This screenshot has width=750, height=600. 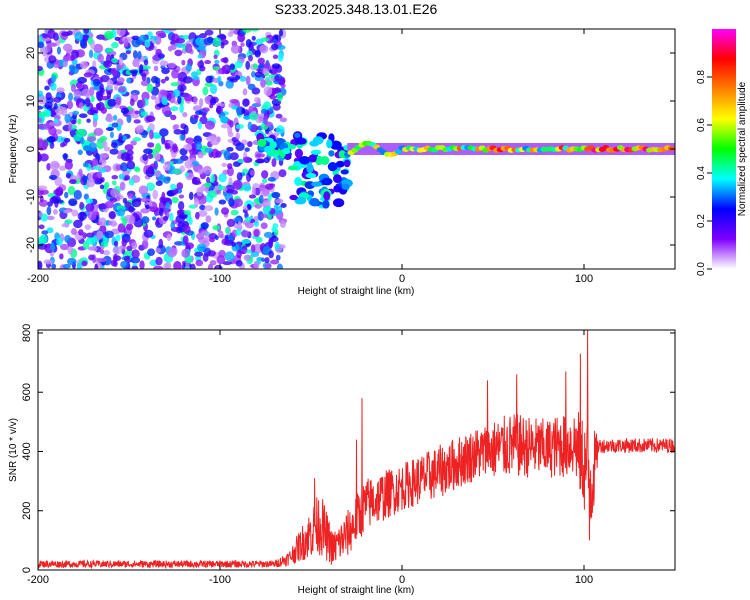 I want to click on y-tick-label: 200, so click(x=27, y=511).